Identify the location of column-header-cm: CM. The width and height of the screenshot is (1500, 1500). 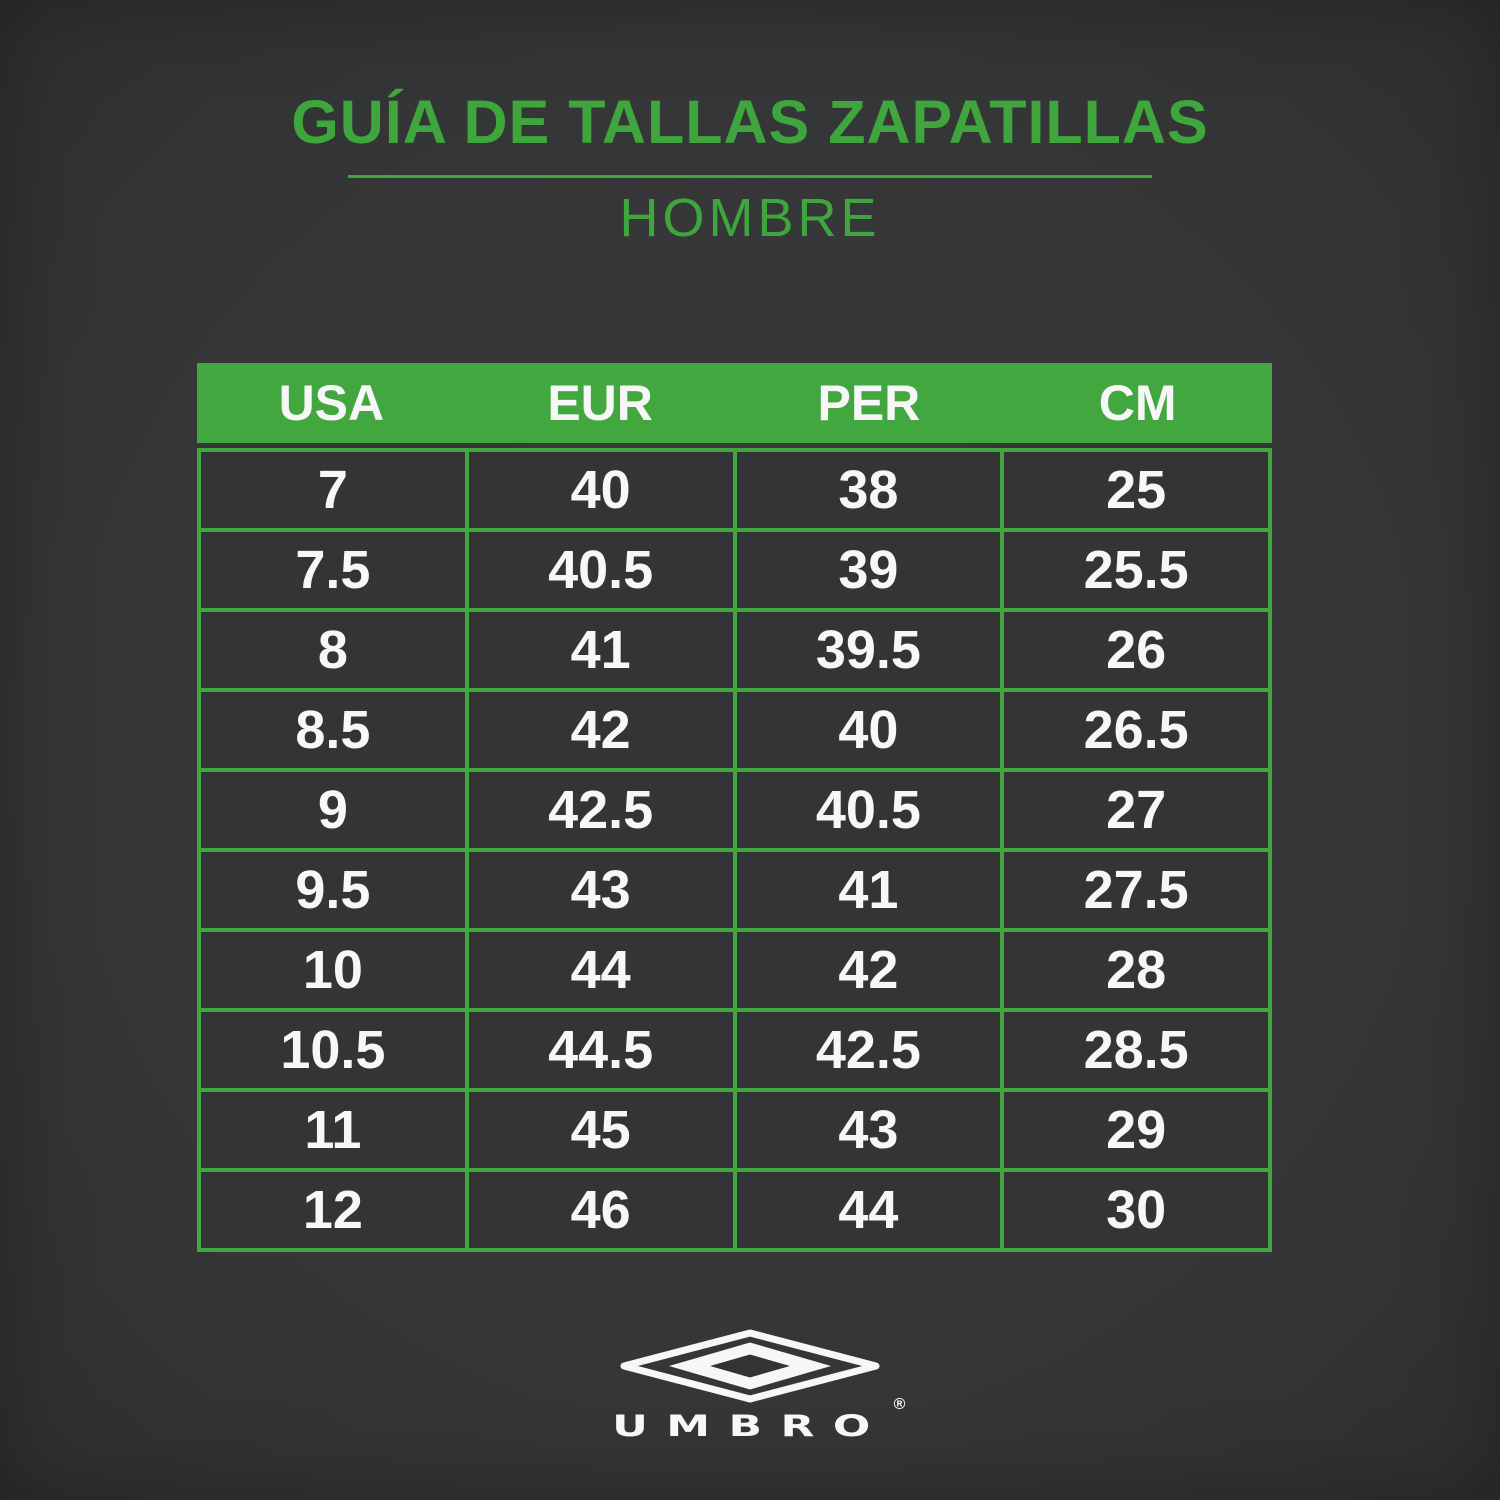
(1137, 403).